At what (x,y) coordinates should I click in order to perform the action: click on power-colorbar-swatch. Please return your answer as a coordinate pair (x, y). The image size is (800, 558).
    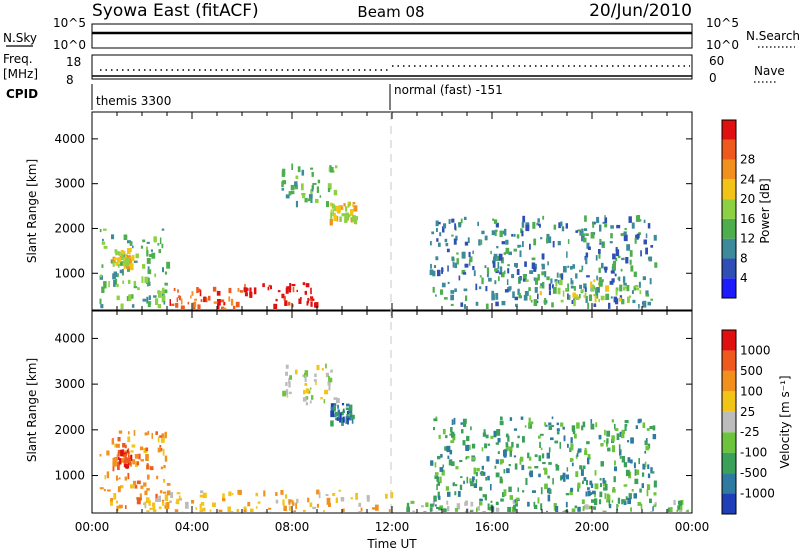
    Looking at the image, I should click on (729, 169).